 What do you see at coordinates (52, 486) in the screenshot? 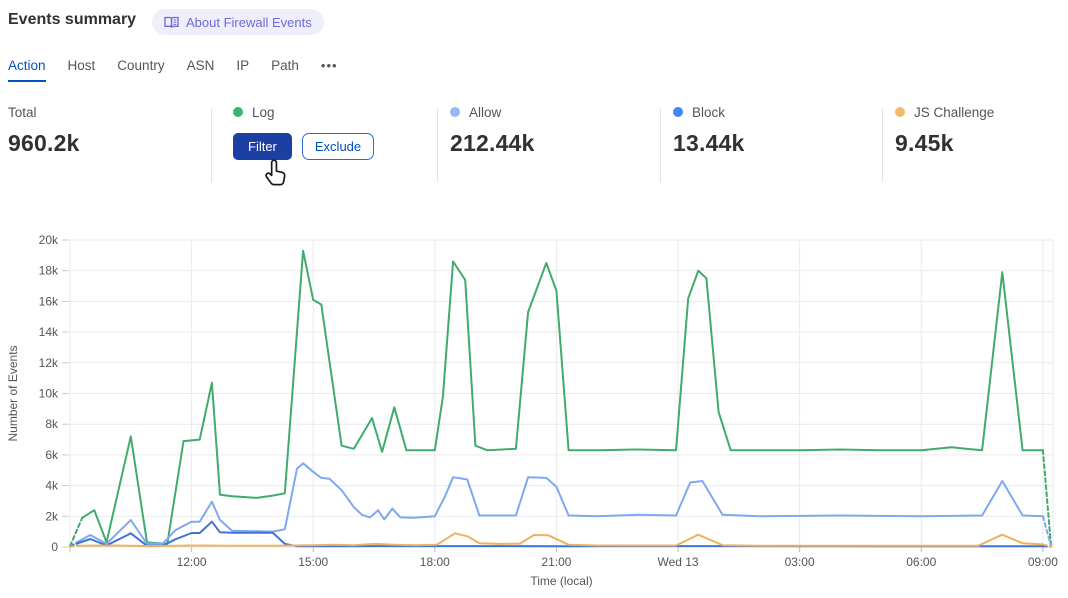
I see `svg-text: 4k` at bounding box center [52, 486].